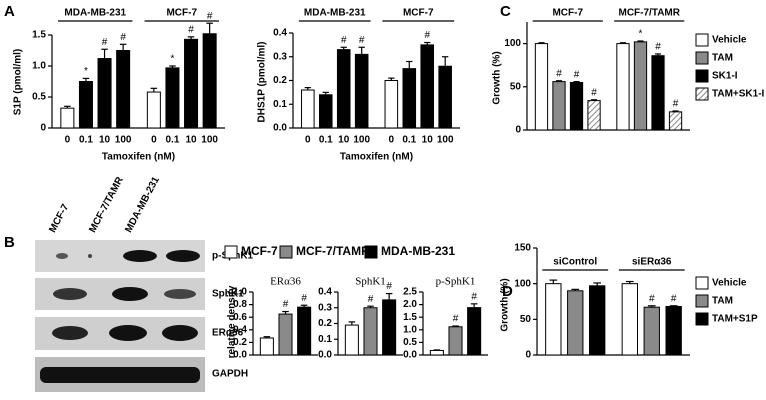 This screenshot has width=766, height=400. I want to click on y-tick-label: 50, so click(516, 86).